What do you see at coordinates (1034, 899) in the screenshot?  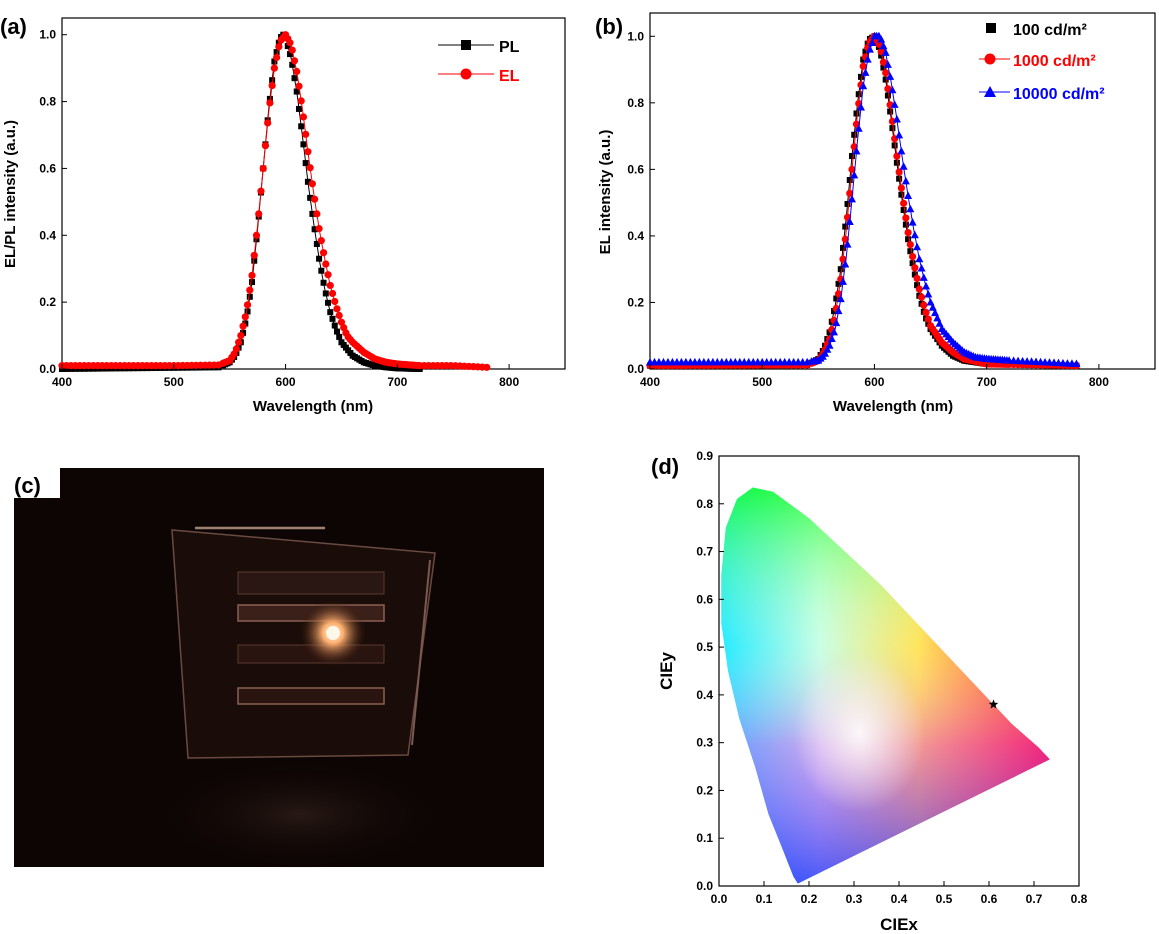 I see `x-tick-label-d: 0.7` at bounding box center [1034, 899].